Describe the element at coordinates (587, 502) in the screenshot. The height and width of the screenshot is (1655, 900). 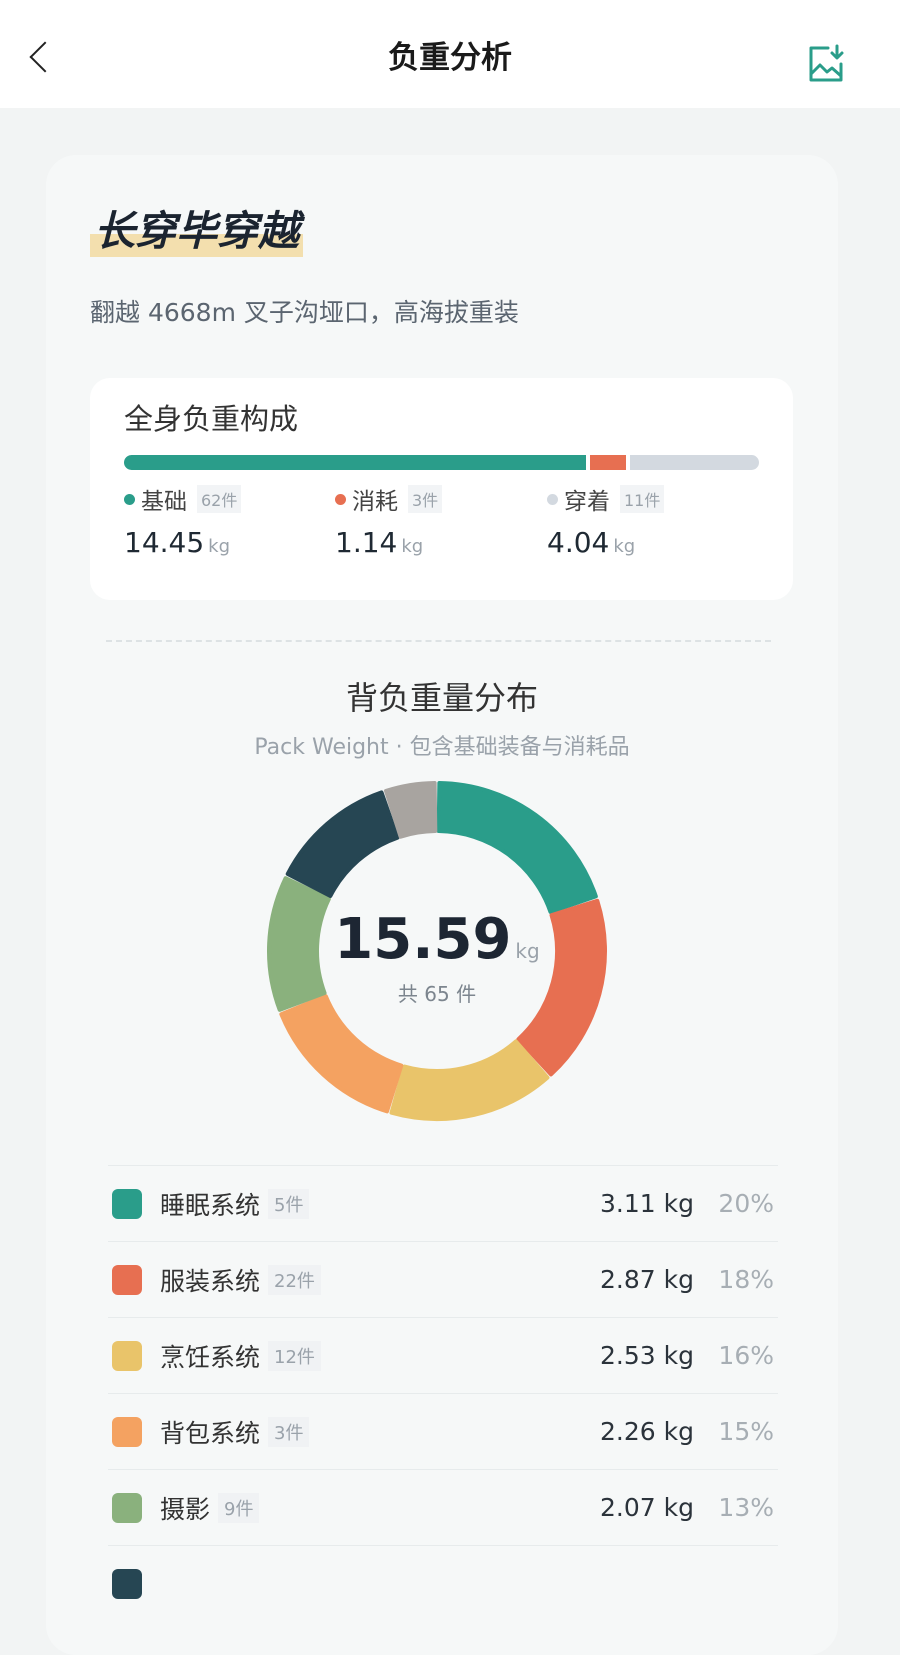
I see `legend-label: 穿着` at that location.